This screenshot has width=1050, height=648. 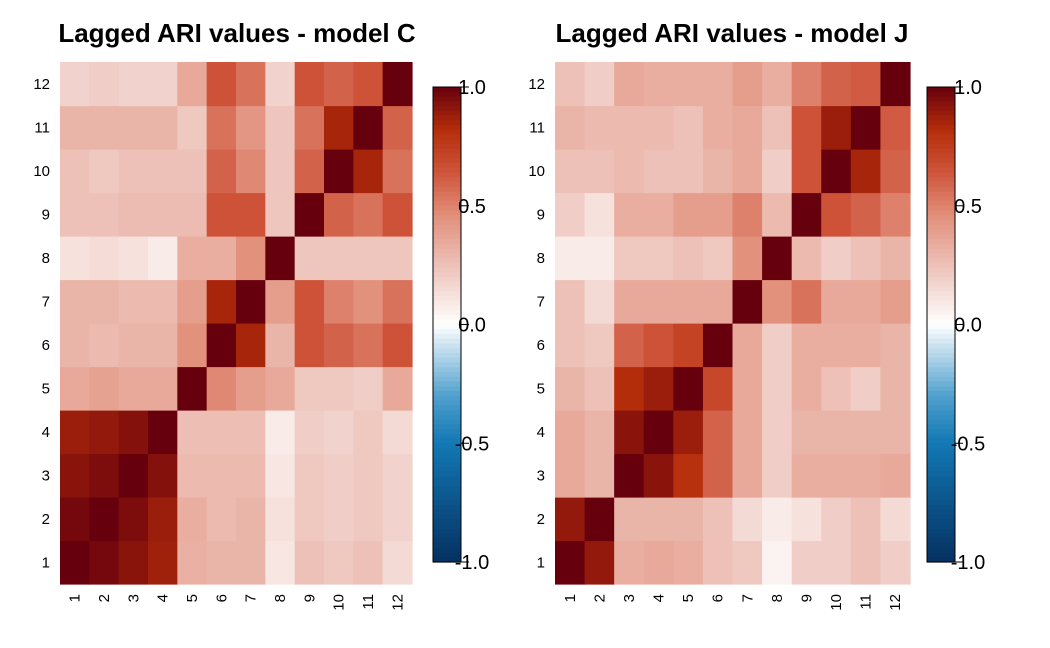 What do you see at coordinates (472, 444) in the screenshot?
I see `colorbar-tick-label: -0.5` at bounding box center [472, 444].